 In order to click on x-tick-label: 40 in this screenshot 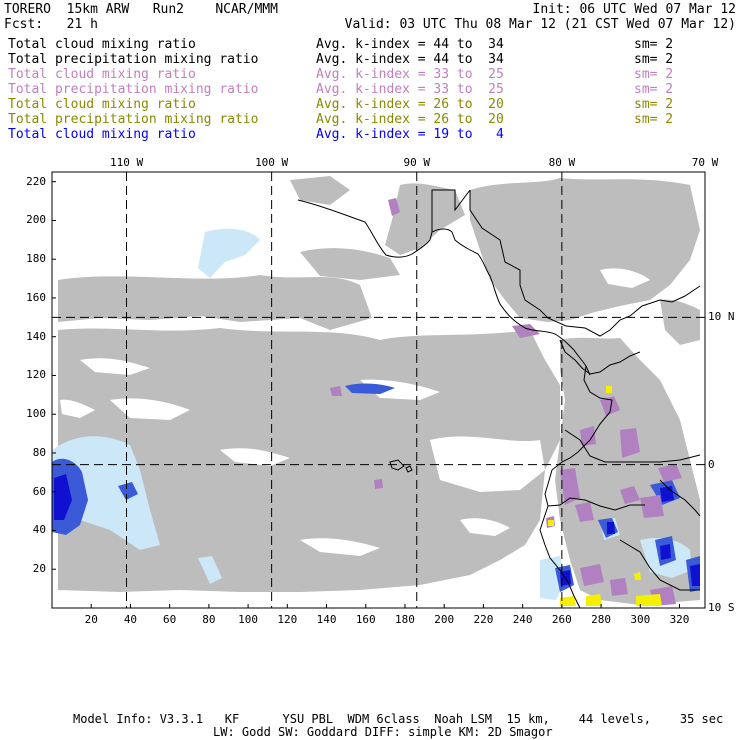, I will do `click(130, 619)`.